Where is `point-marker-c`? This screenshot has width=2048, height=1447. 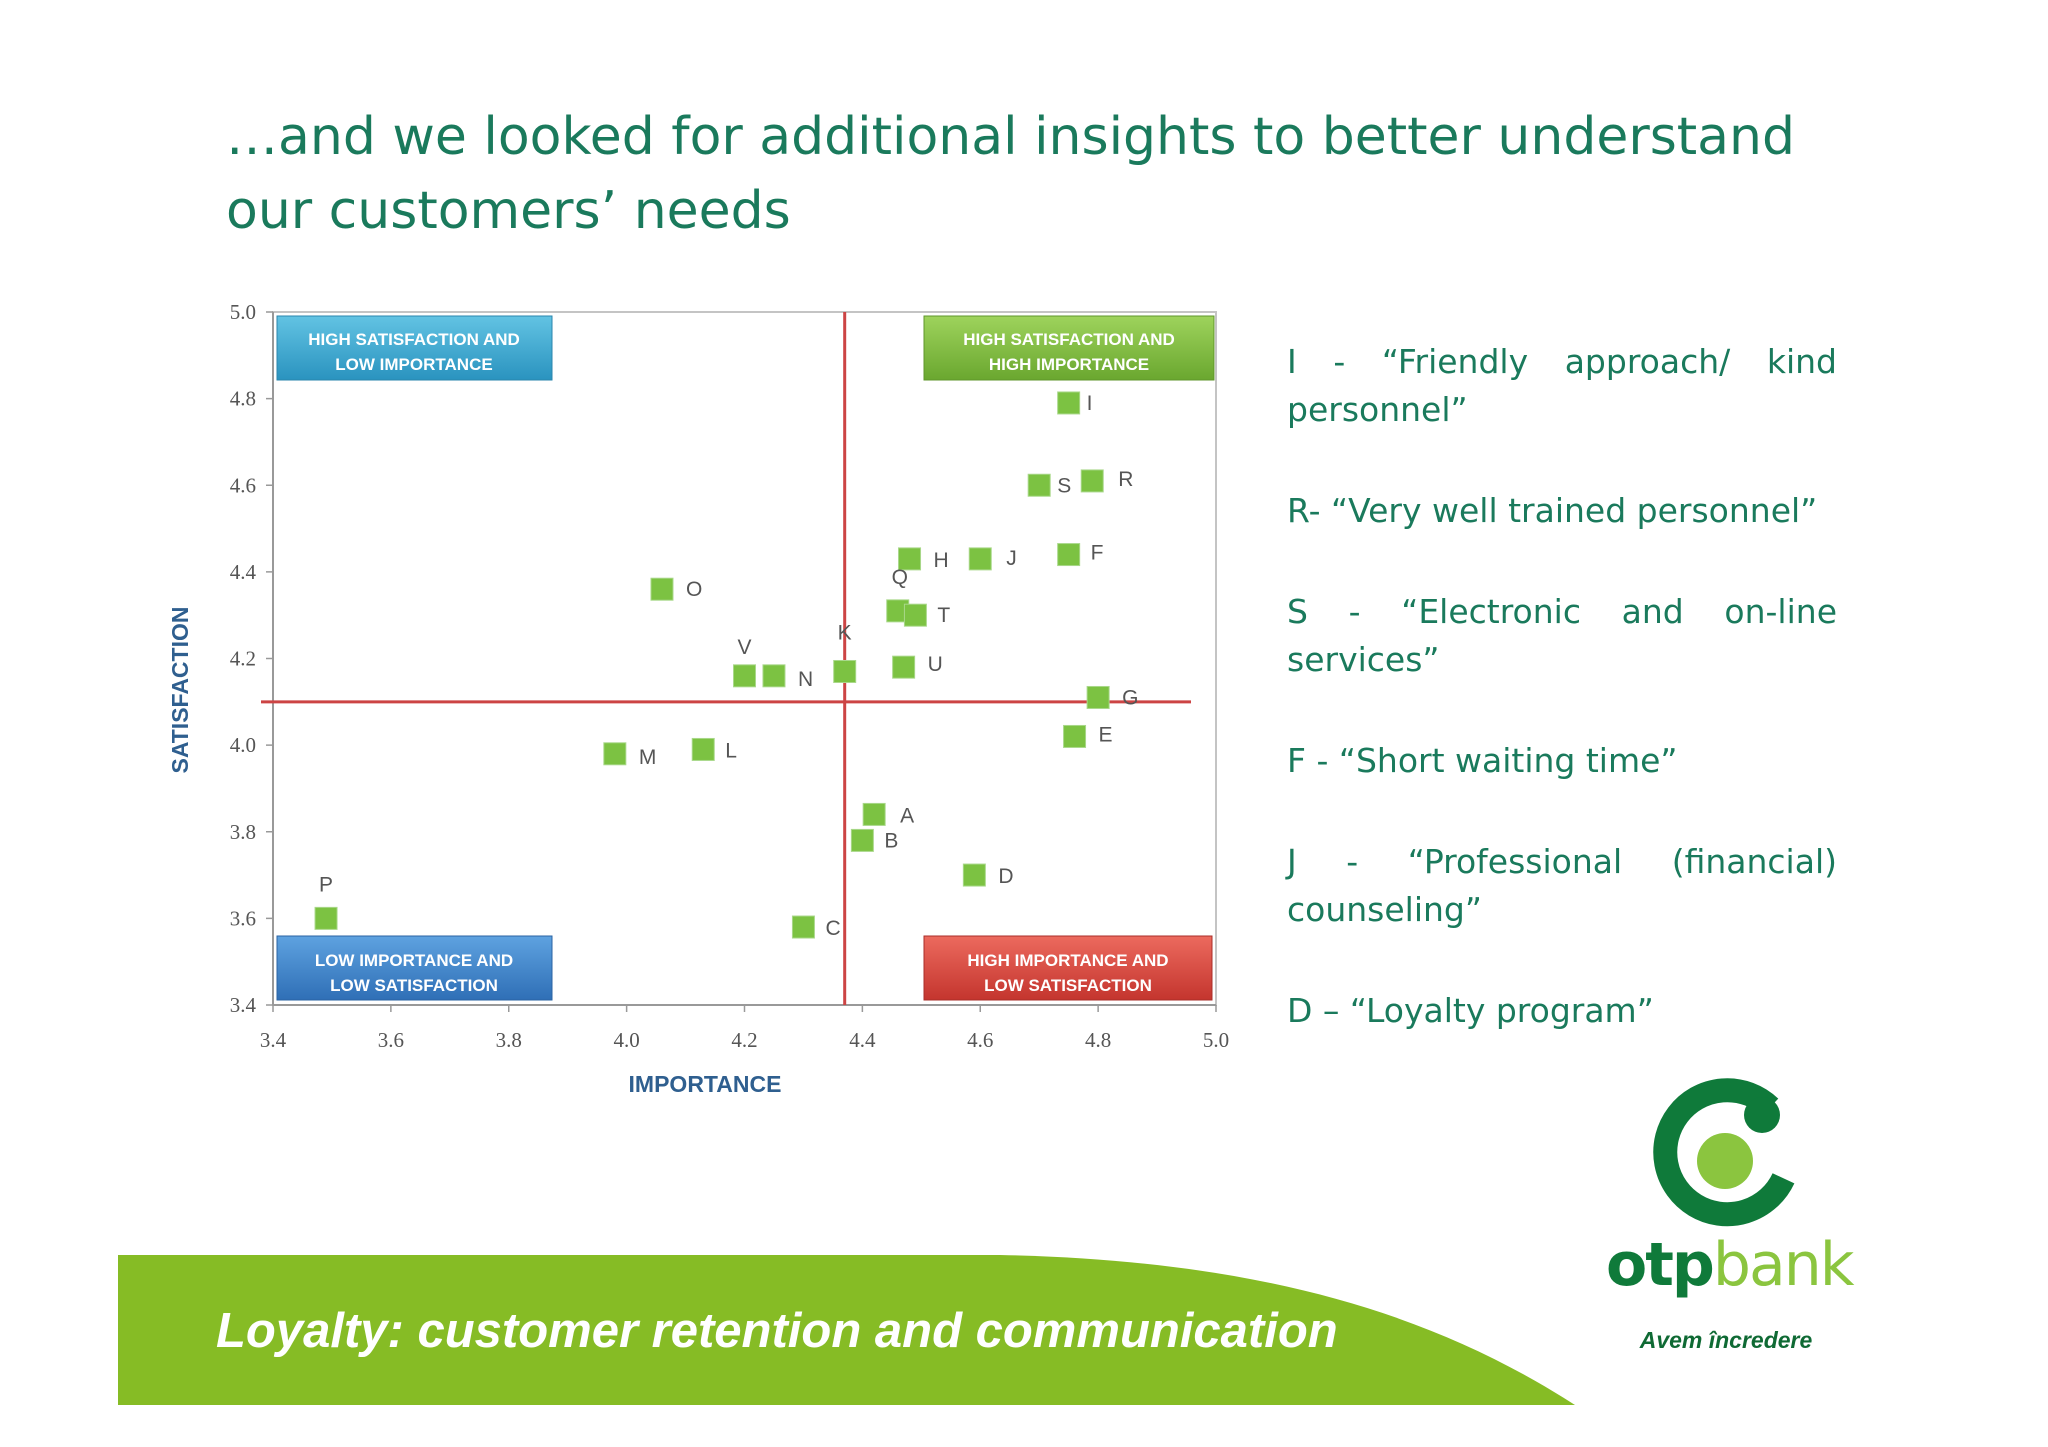
point-marker-c is located at coordinates (803, 927).